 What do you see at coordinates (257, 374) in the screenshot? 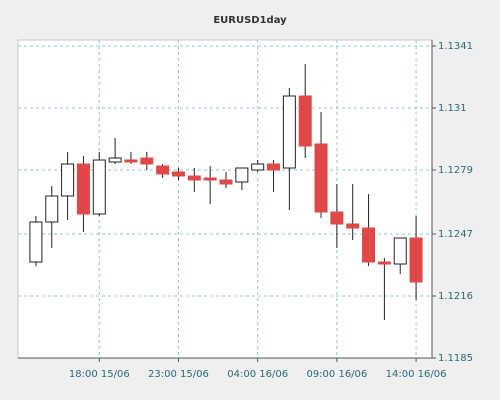
I see `x-tick-label: 04:00 16/06` at bounding box center [257, 374].